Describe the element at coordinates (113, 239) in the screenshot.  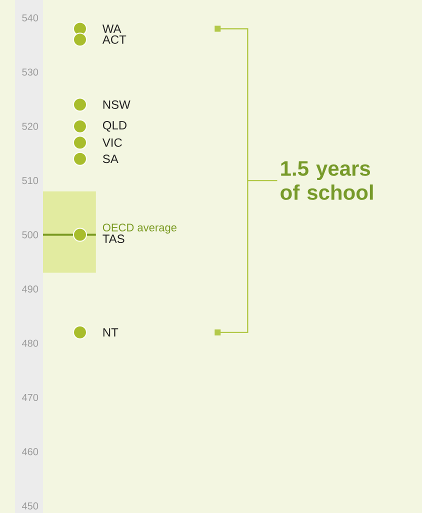
I see `series-label: TAS` at that location.